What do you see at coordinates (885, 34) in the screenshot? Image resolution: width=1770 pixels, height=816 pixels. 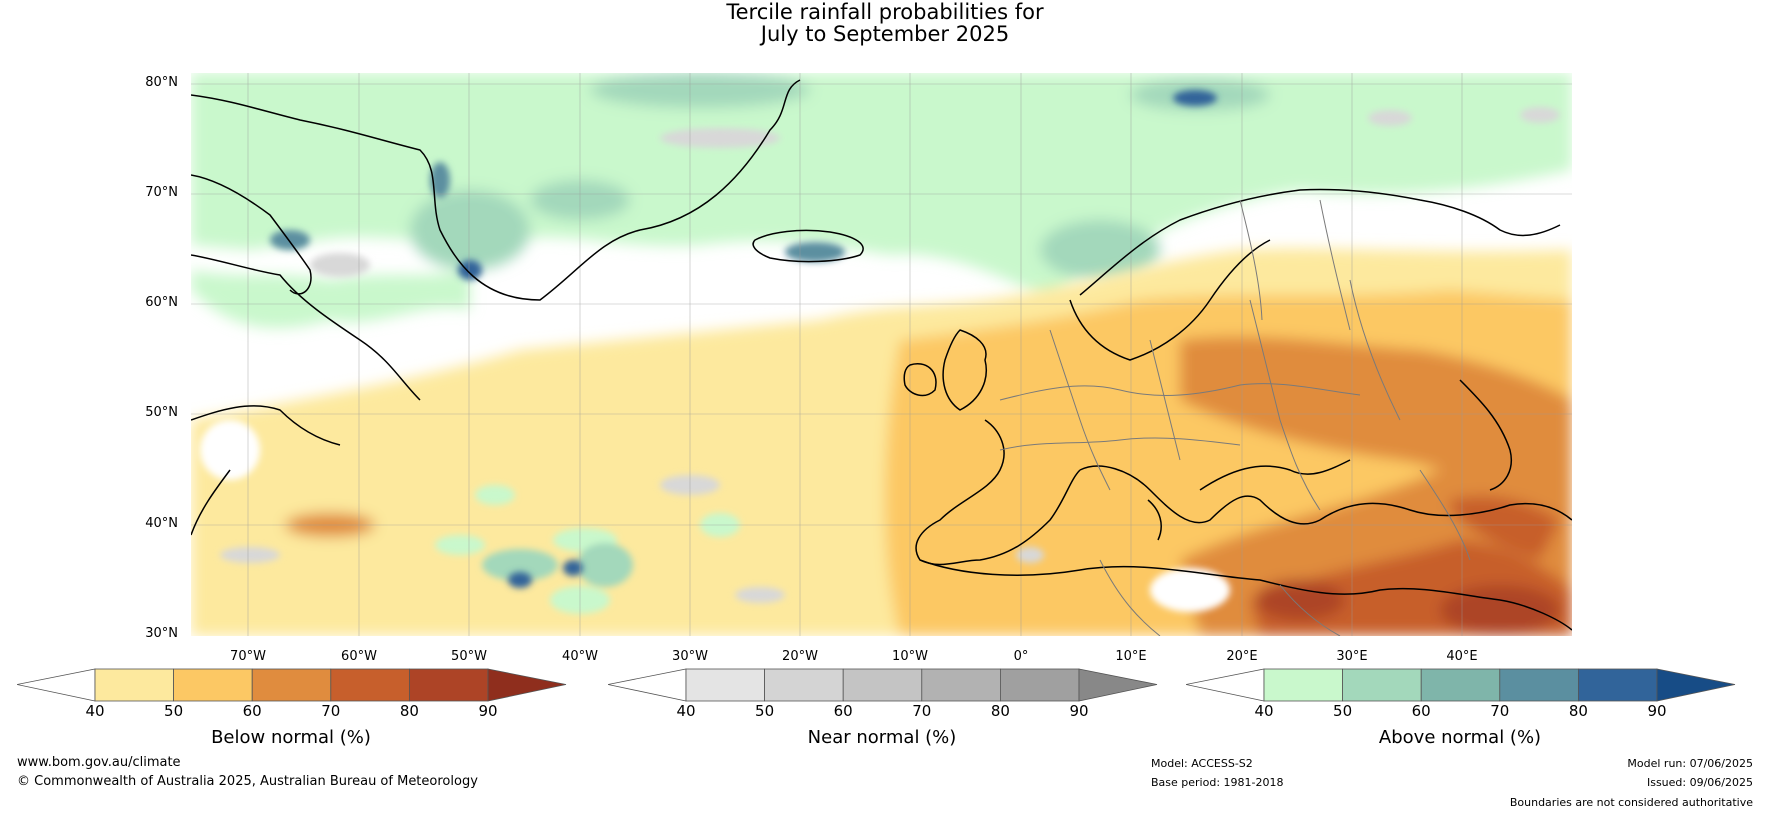 I see `chart-title-line2: July to September 2025` at bounding box center [885, 34].